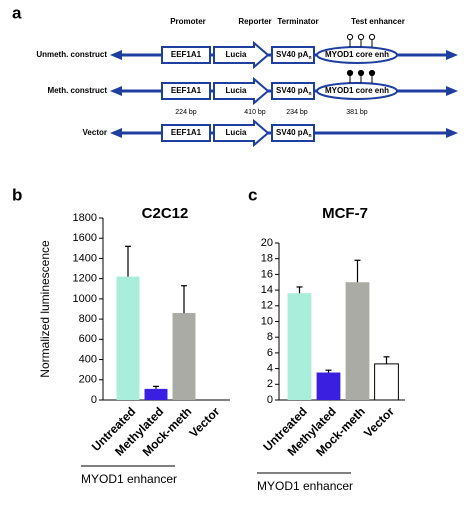  I want to click on y-tick-label: 14, so click(267, 290).